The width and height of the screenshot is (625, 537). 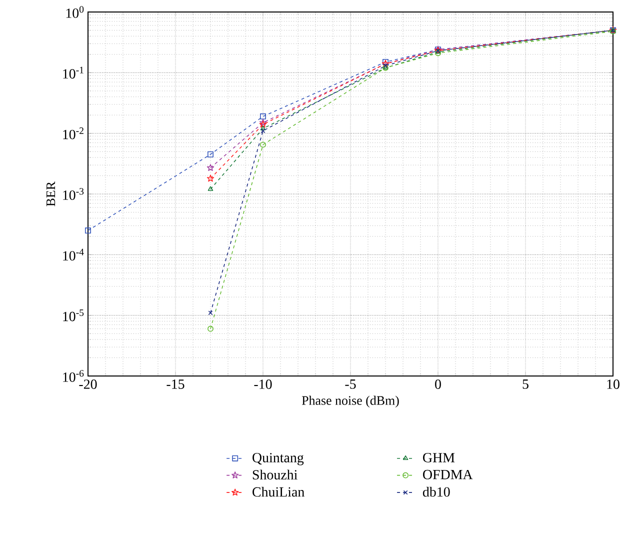 I want to click on legend-label: ChuiLian, so click(x=278, y=491).